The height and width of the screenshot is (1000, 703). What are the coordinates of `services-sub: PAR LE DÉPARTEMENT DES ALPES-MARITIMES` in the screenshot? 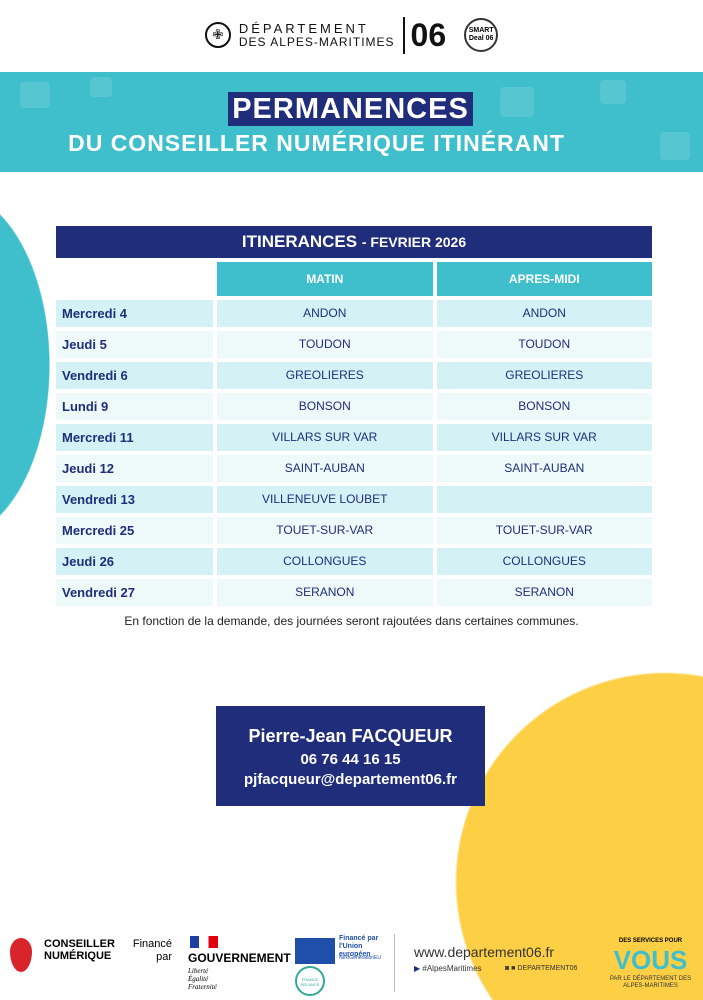 It's located at (650, 982).